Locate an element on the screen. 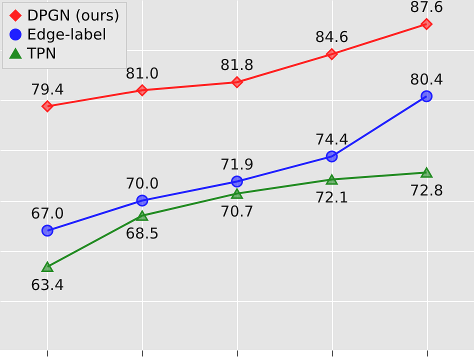  legend-label: Edge-label is located at coordinates (66, 35).